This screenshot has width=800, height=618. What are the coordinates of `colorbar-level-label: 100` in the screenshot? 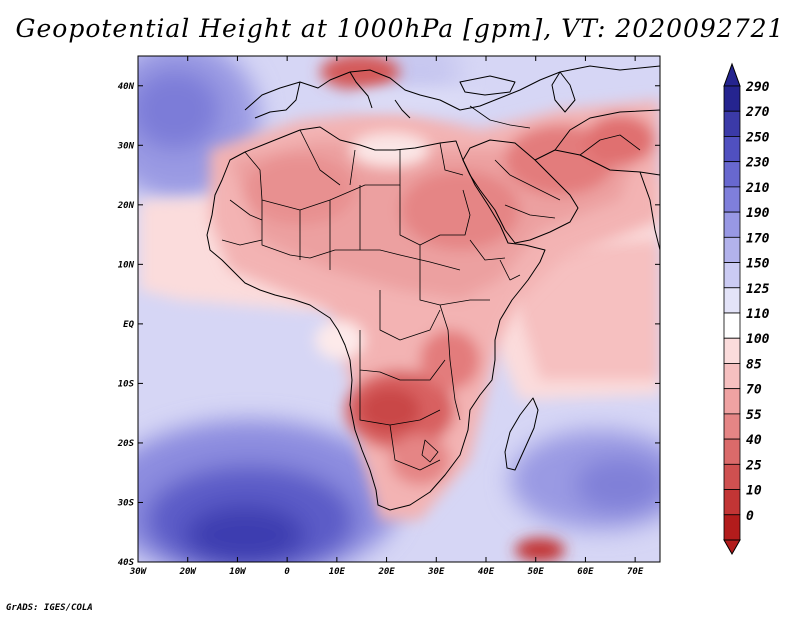 It's located at (758, 339).